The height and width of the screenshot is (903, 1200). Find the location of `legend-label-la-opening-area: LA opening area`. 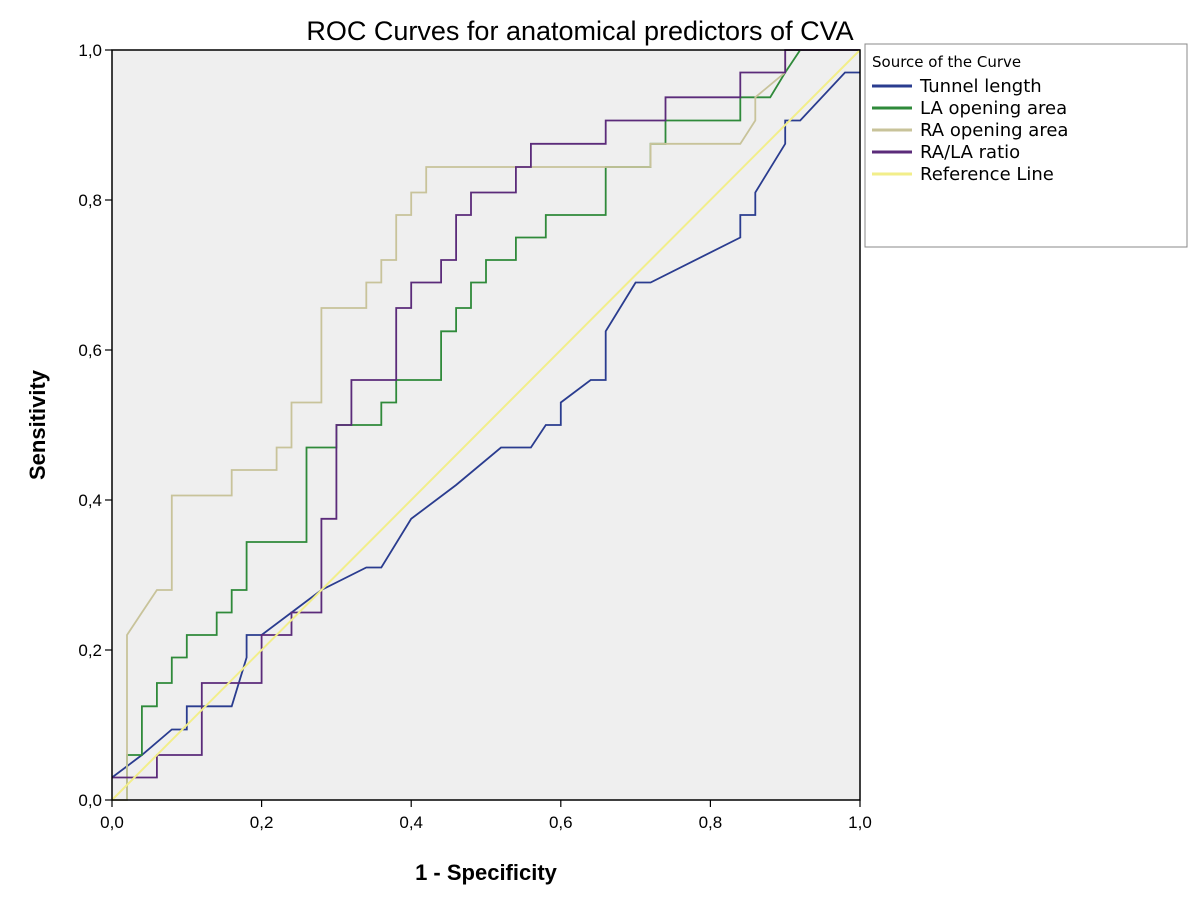

legend-label-la-opening-area: LA opening area is located at coordinates (993, 108).